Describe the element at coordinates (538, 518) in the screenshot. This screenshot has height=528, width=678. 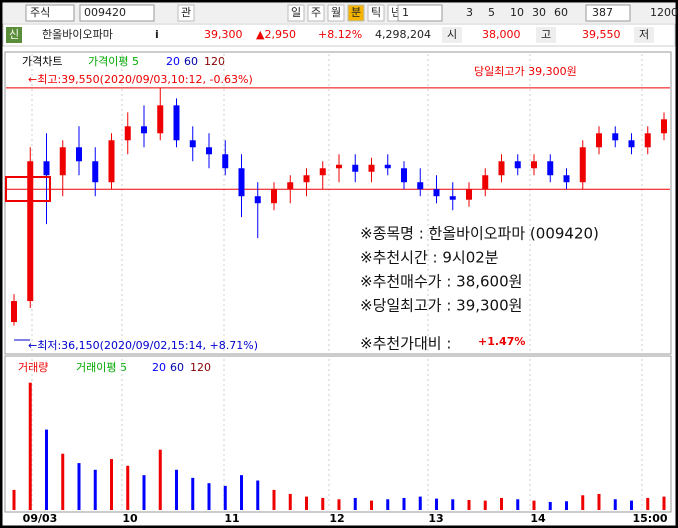
I see `x-label: 14` at that location.